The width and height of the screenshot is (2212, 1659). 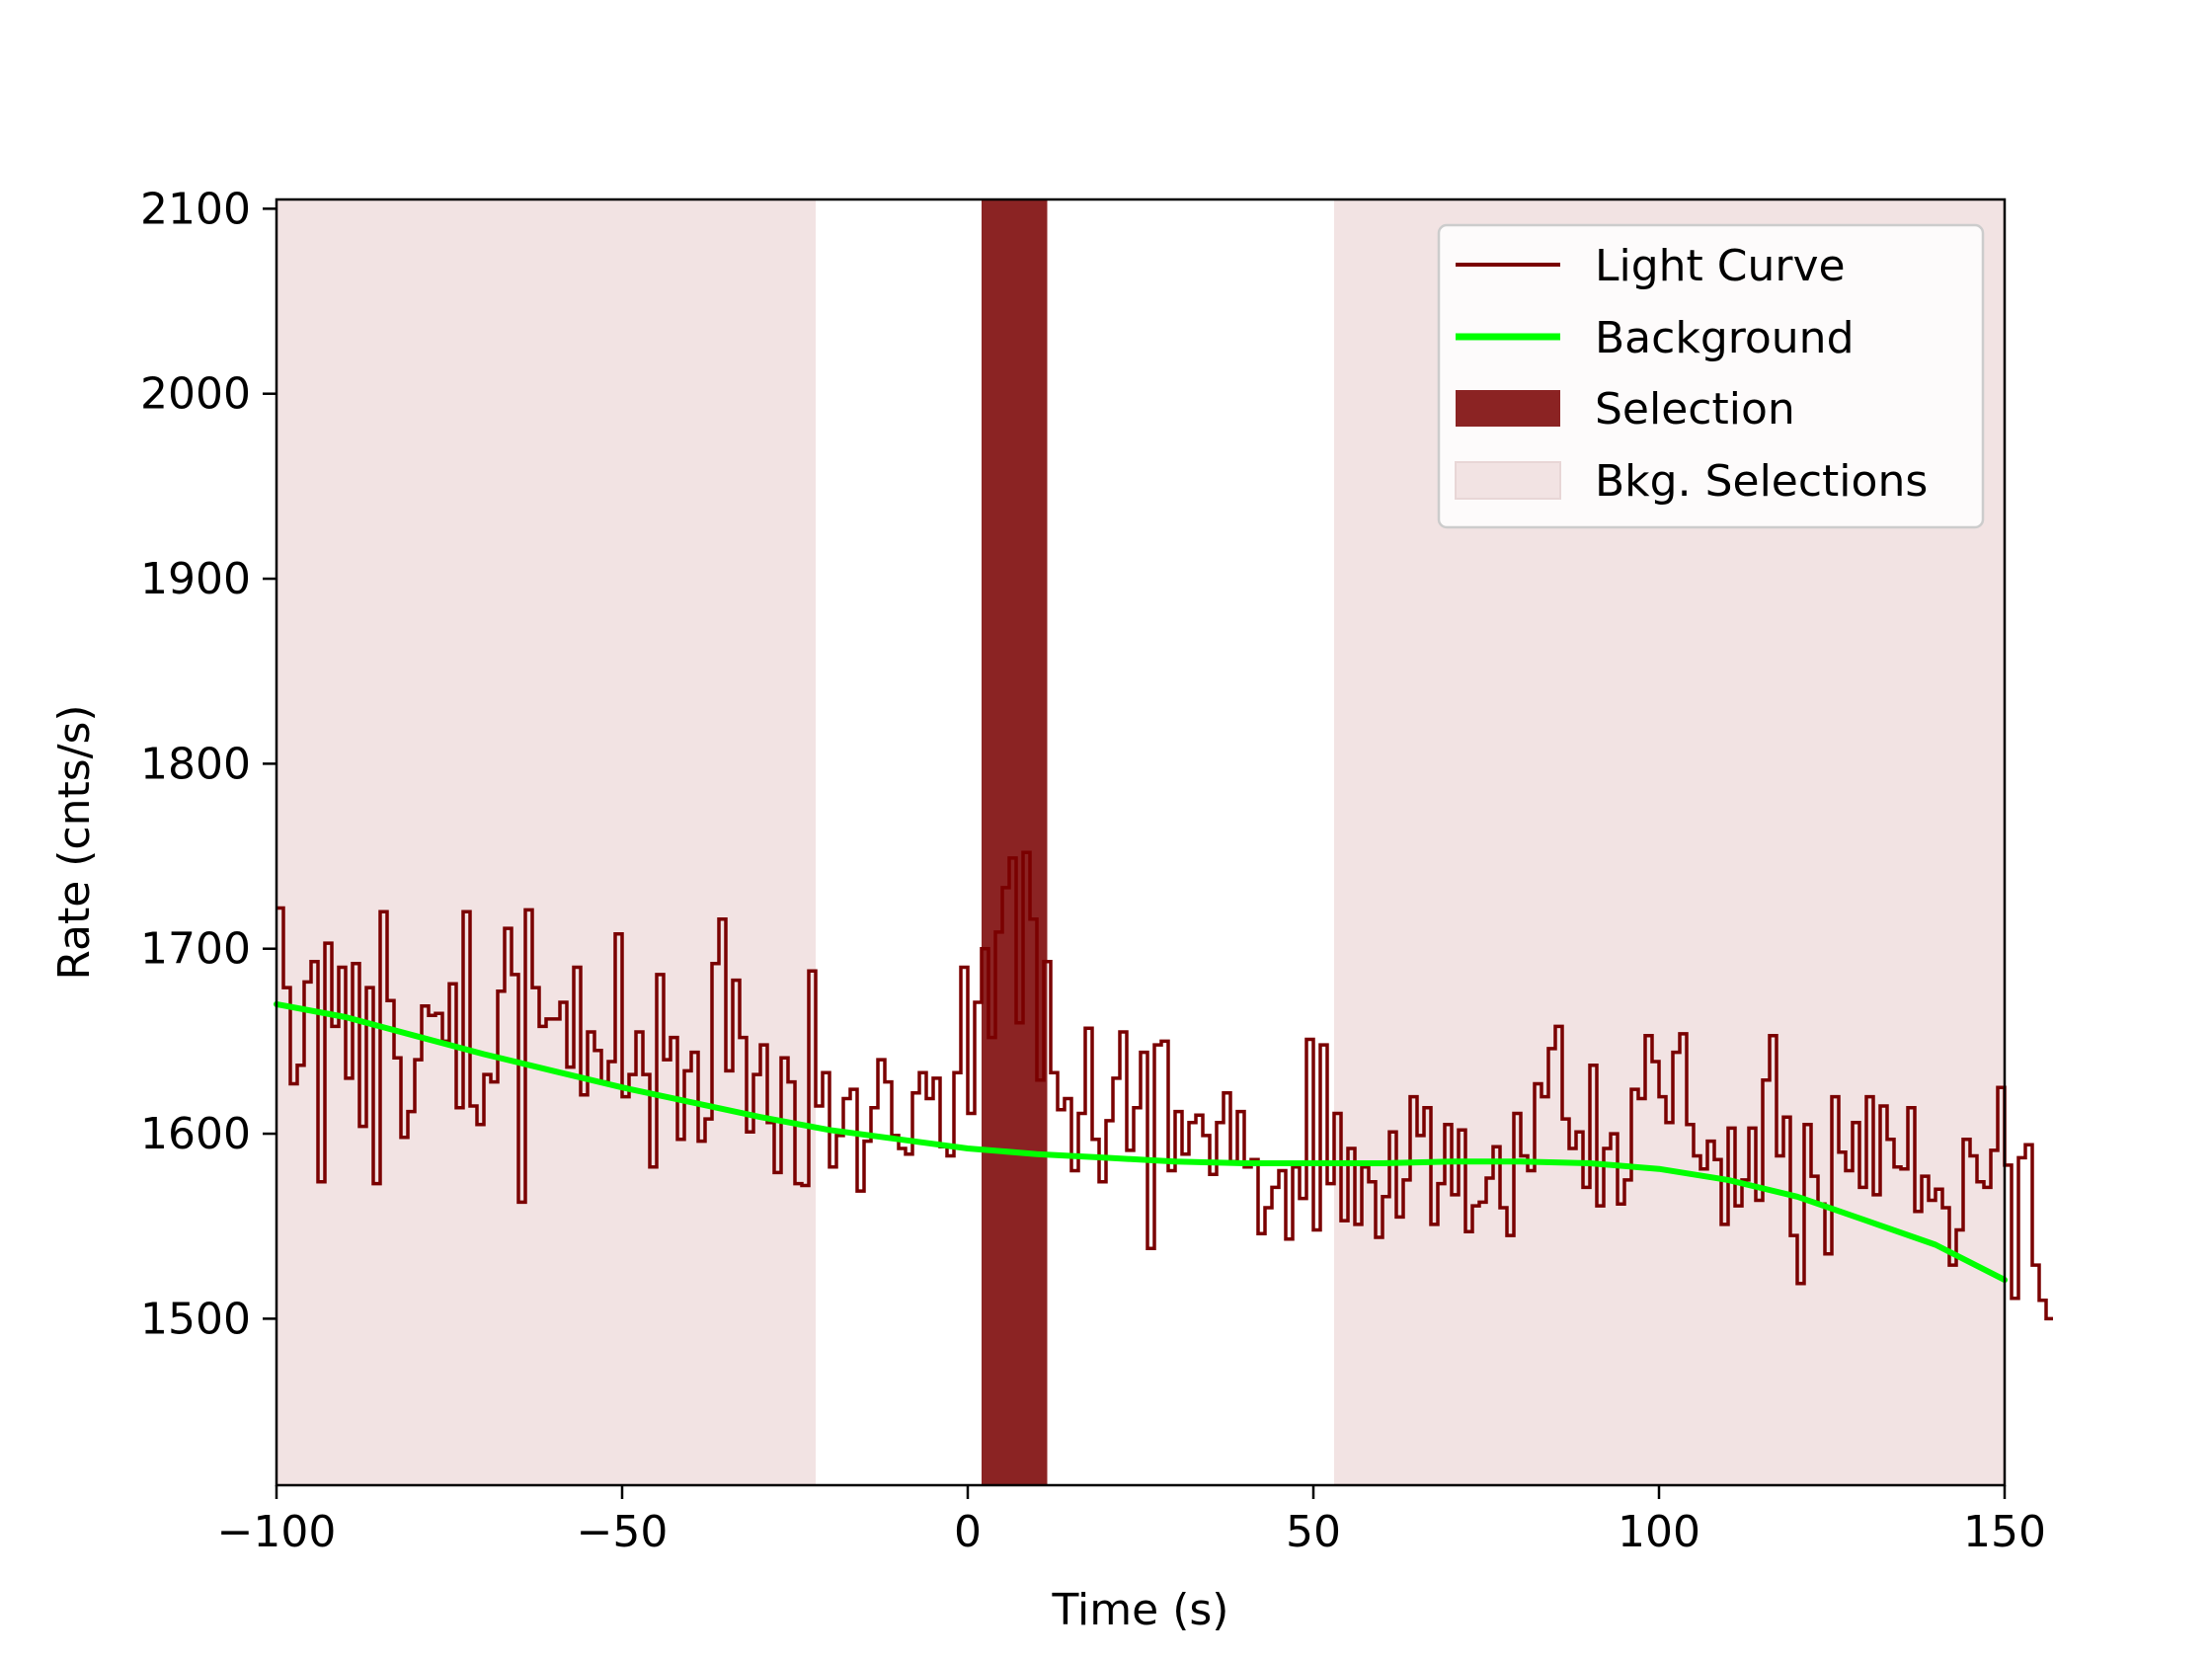 What do you see at coordinates (75, 842) in the screenshot?
I see `y-axis-label: Rate (cnts/s)` at bounding box center [75, 842].